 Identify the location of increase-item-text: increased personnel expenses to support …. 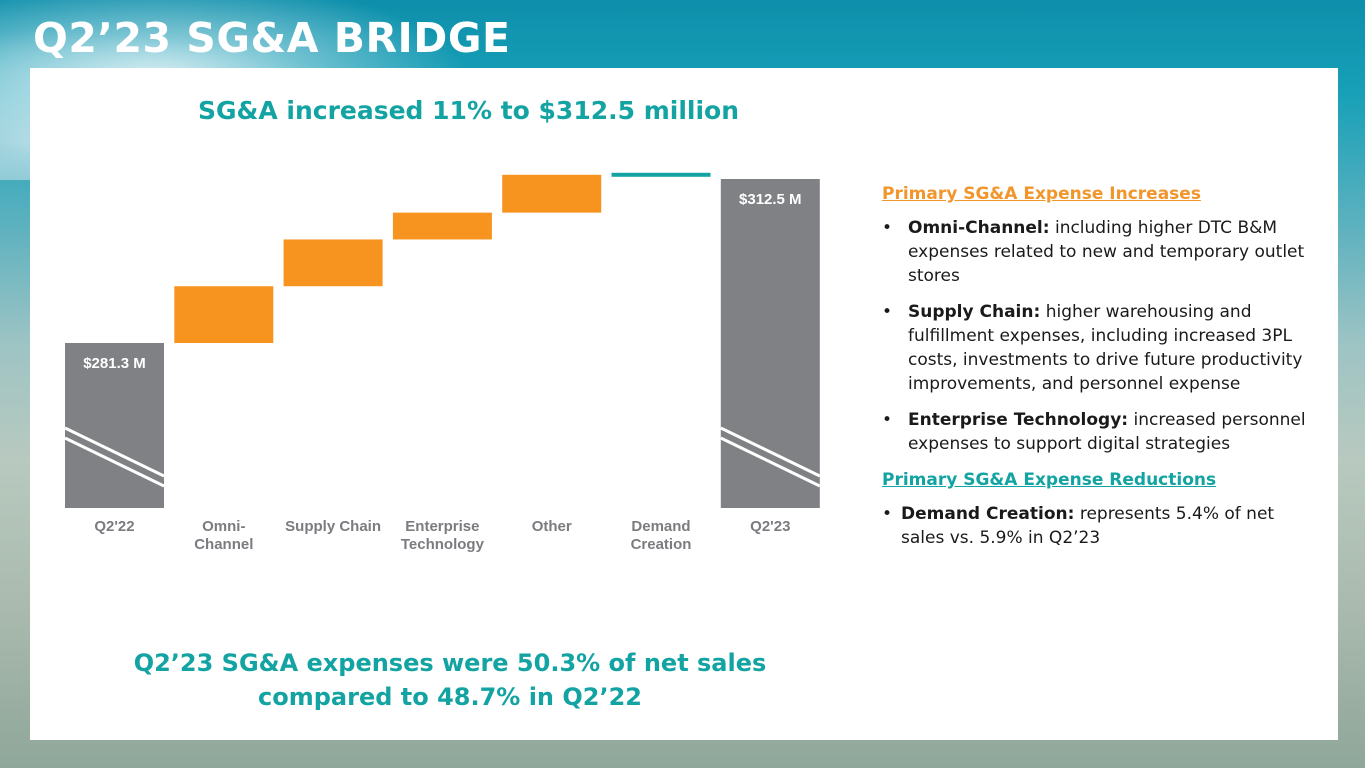
(1107, 432).